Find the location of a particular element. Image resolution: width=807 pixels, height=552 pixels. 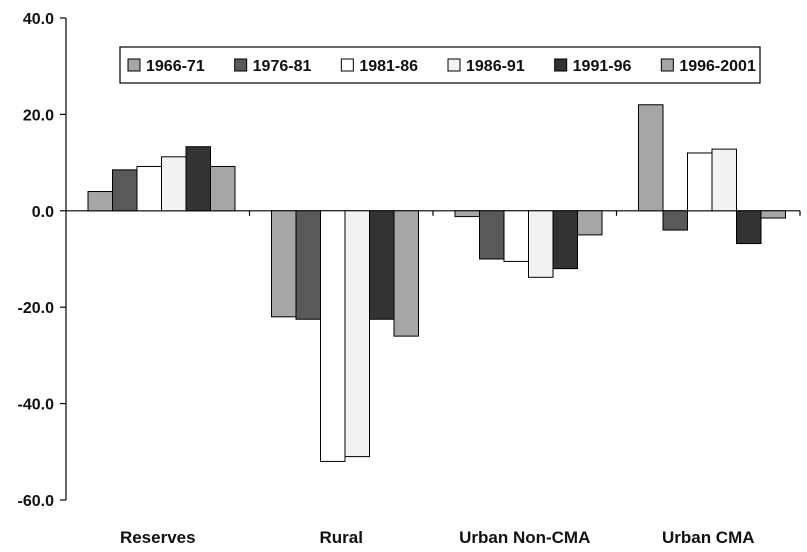

legend-label: 1991-96 is located at coordinates (602, 66).